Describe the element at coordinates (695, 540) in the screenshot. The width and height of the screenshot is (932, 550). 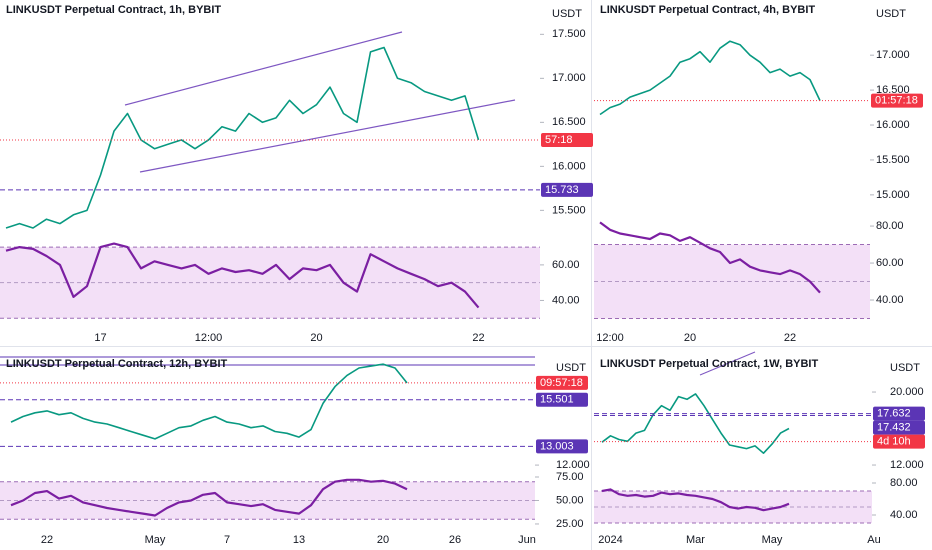
I see `time-label: Mar` at that location.